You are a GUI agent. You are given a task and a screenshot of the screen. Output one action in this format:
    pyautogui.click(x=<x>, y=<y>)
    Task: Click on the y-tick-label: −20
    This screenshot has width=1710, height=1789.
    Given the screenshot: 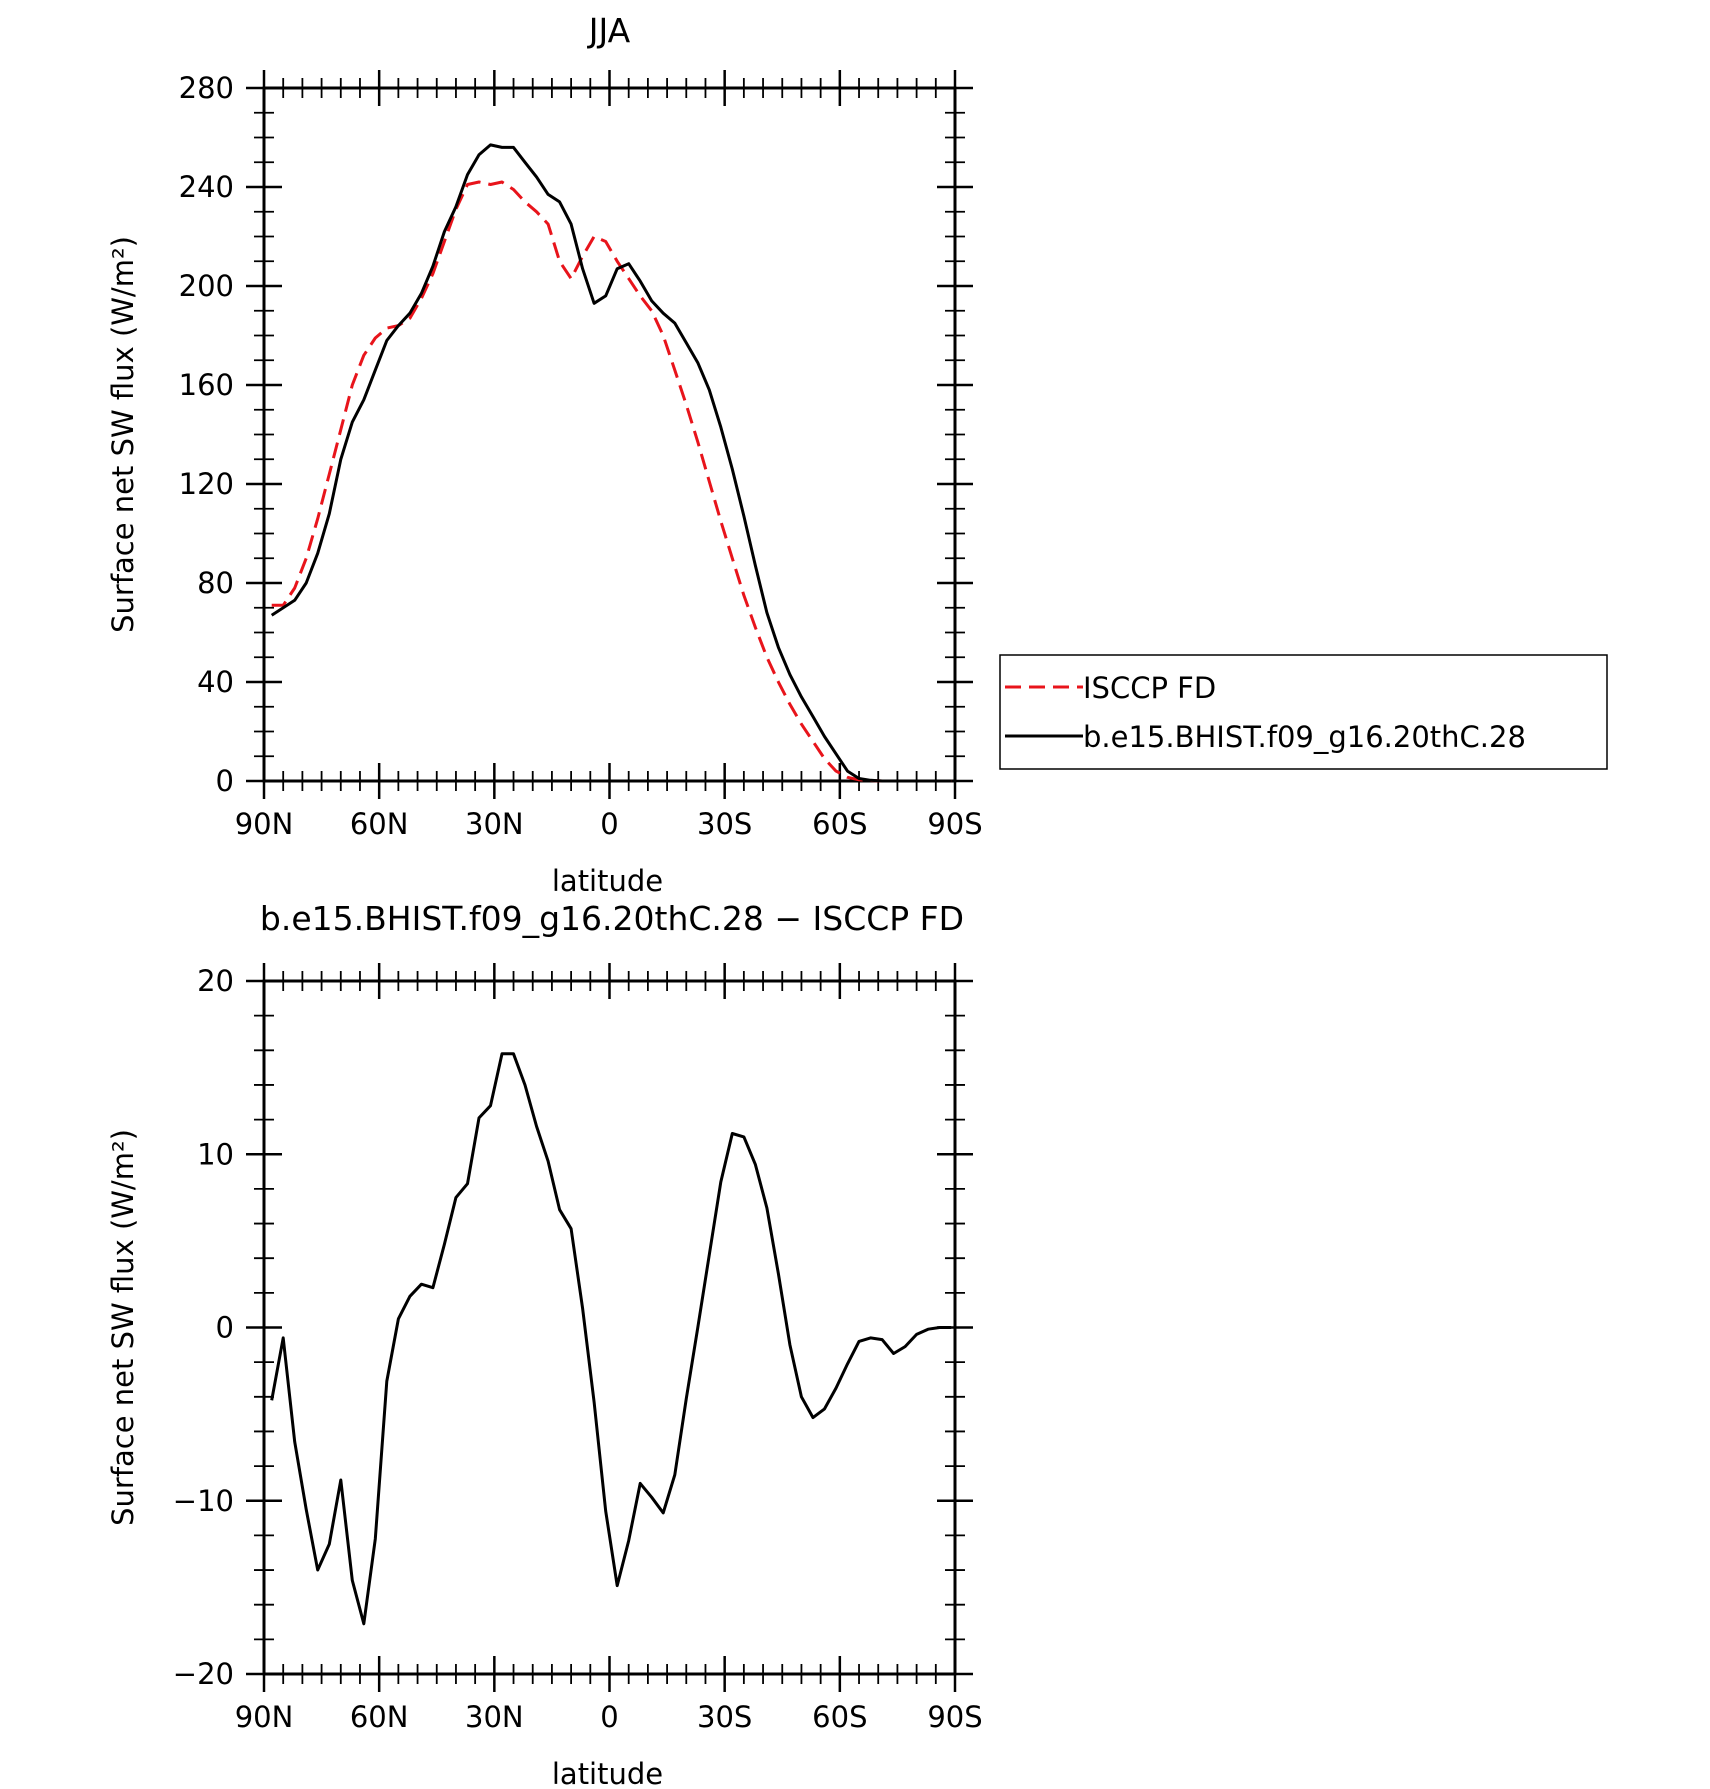 What is the action you would take?
    pyautogui.click(x=203, y=1674)
    